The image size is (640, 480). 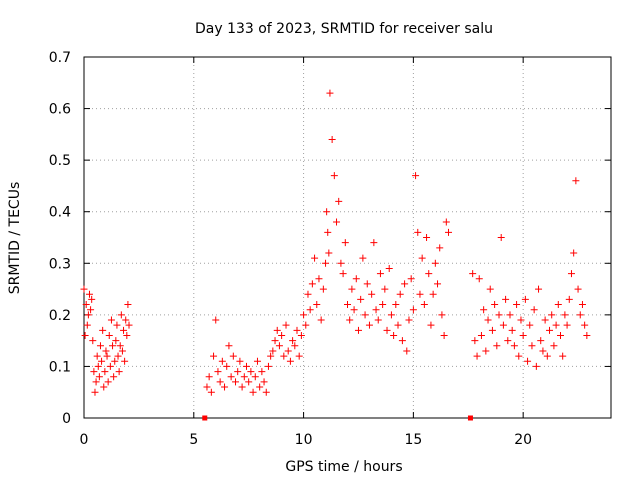 I want to click on y-tick-label: 0.4, so click(x=60, y=213).